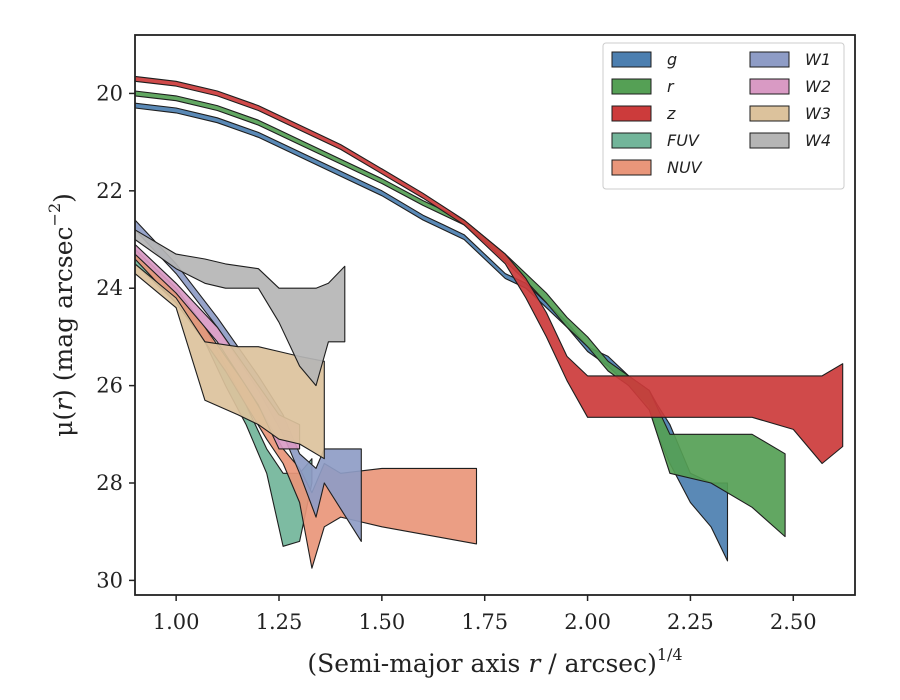 The height and width of the screenshot is (700, 900). I want to click on y-tick-label: 26, so click(109, 386).